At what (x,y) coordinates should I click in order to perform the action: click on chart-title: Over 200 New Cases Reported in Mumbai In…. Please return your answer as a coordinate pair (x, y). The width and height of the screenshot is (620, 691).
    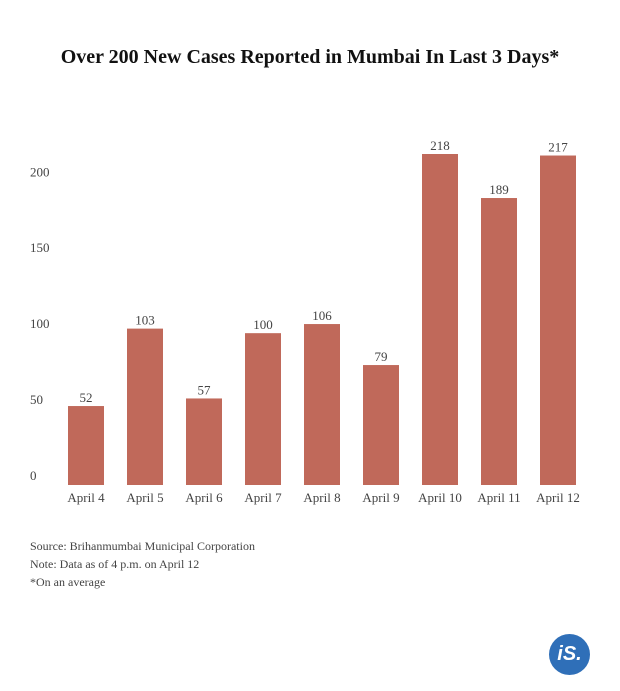
    Looking at the image, I should click on (310, 57).